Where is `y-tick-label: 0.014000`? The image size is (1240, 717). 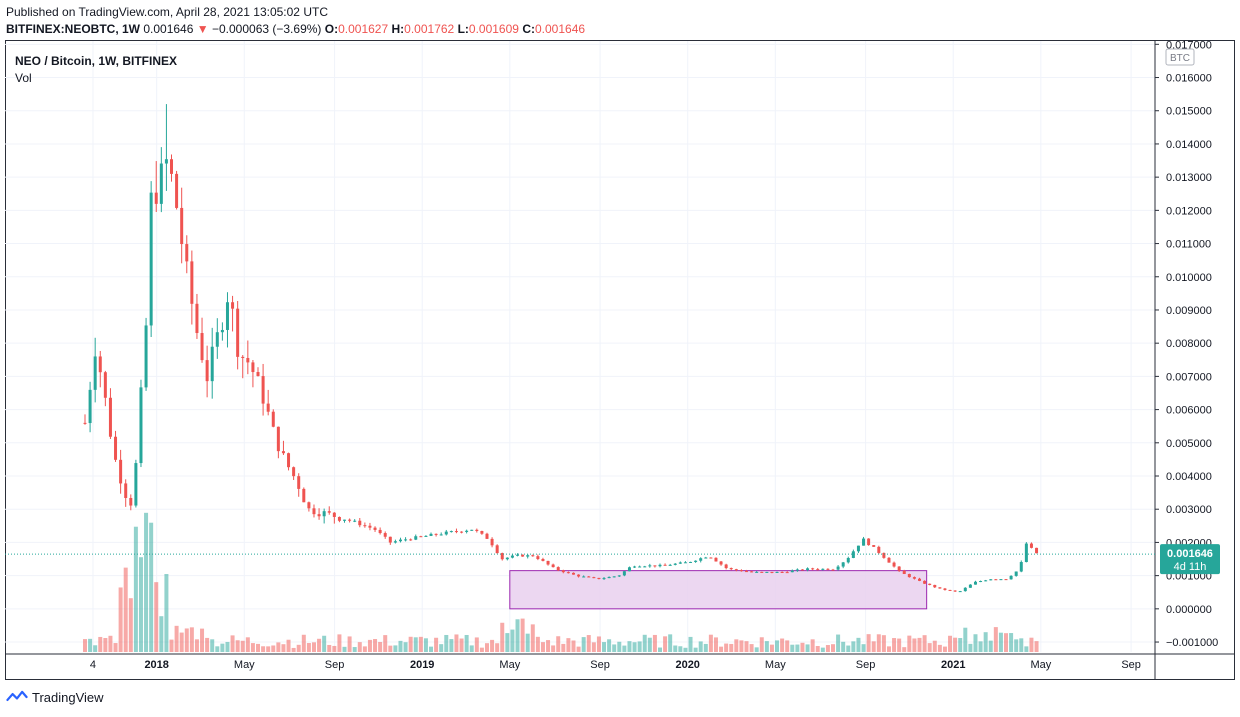 y-tick-label: 0.014000 is located at coordinates (1189, 145).